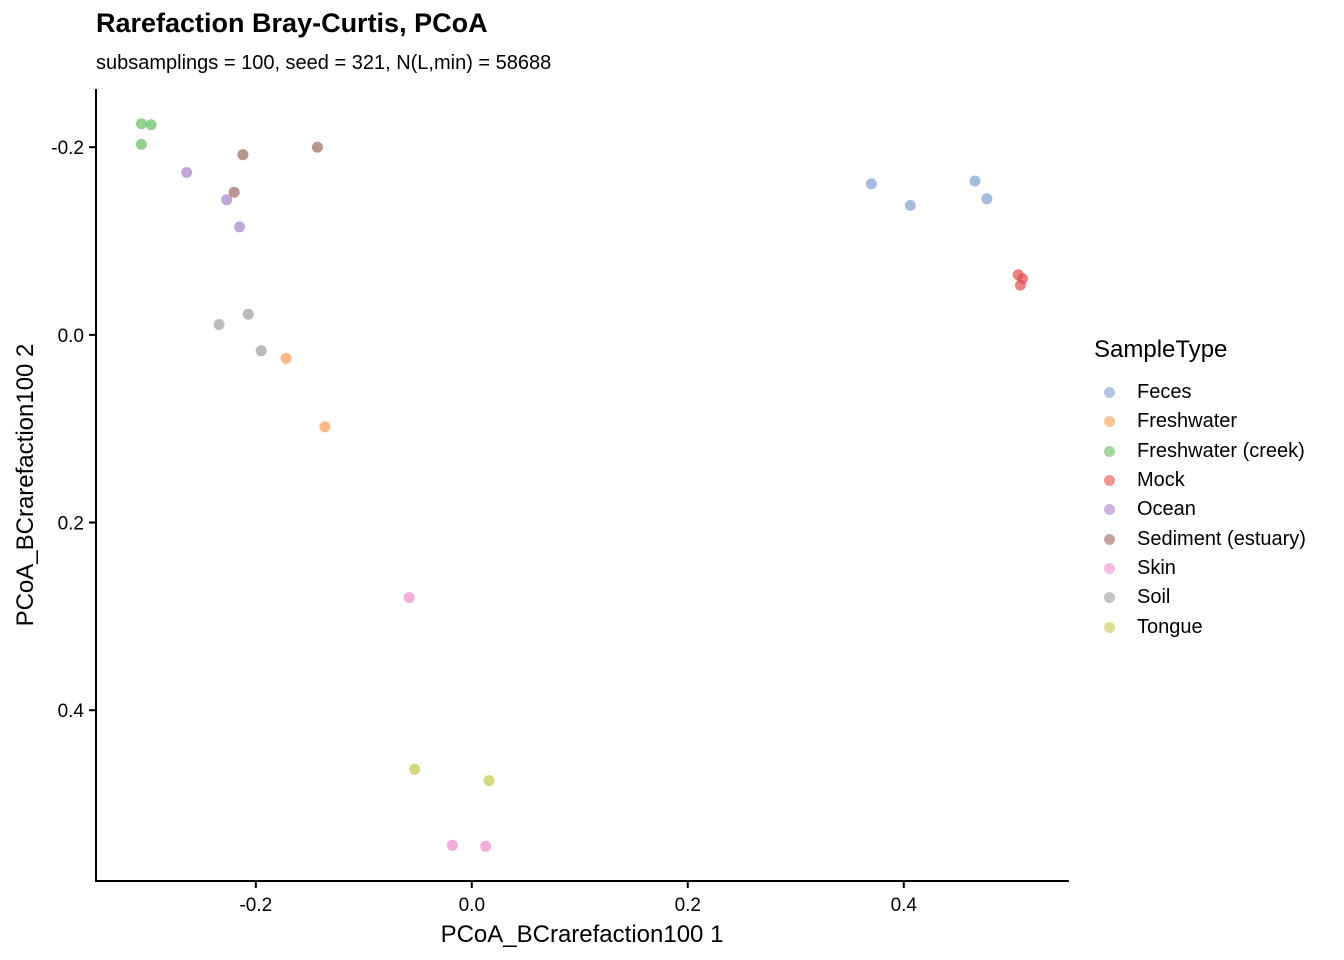 The height and width of the screenshot is (960, 1344). Describe the element at coordinates (71, 524) in the screenshot. I see `y-tick-label: 0.2` at that location.